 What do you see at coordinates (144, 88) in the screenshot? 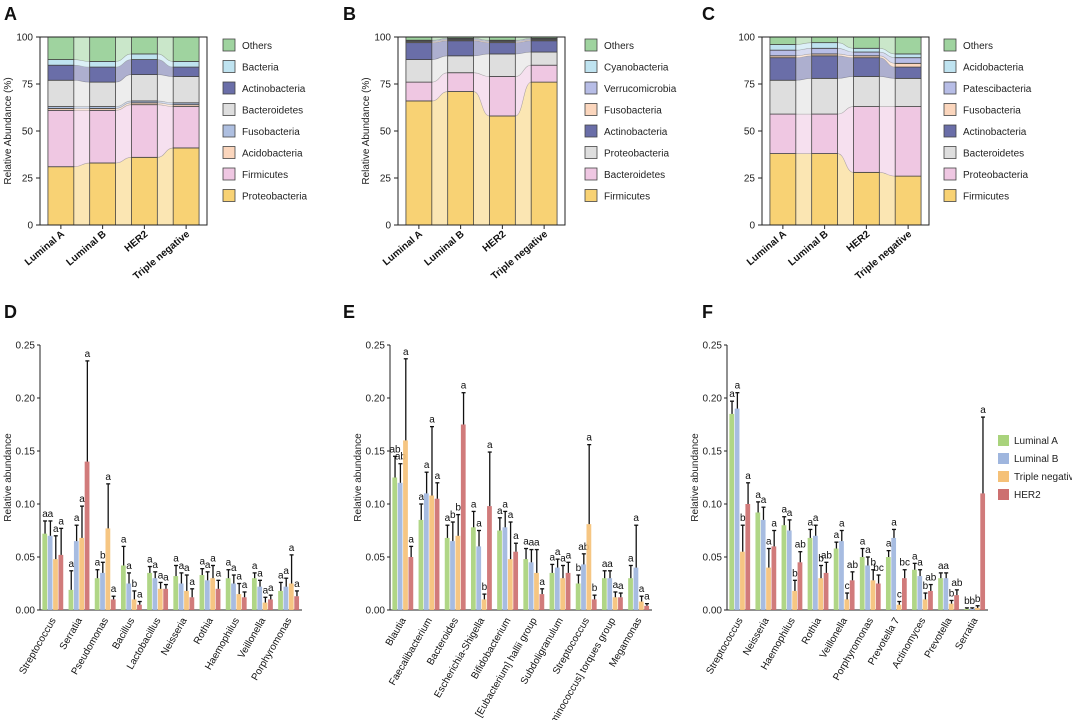
I see `stack-segment-bacteroidetes` at bounding box center [144, 88].